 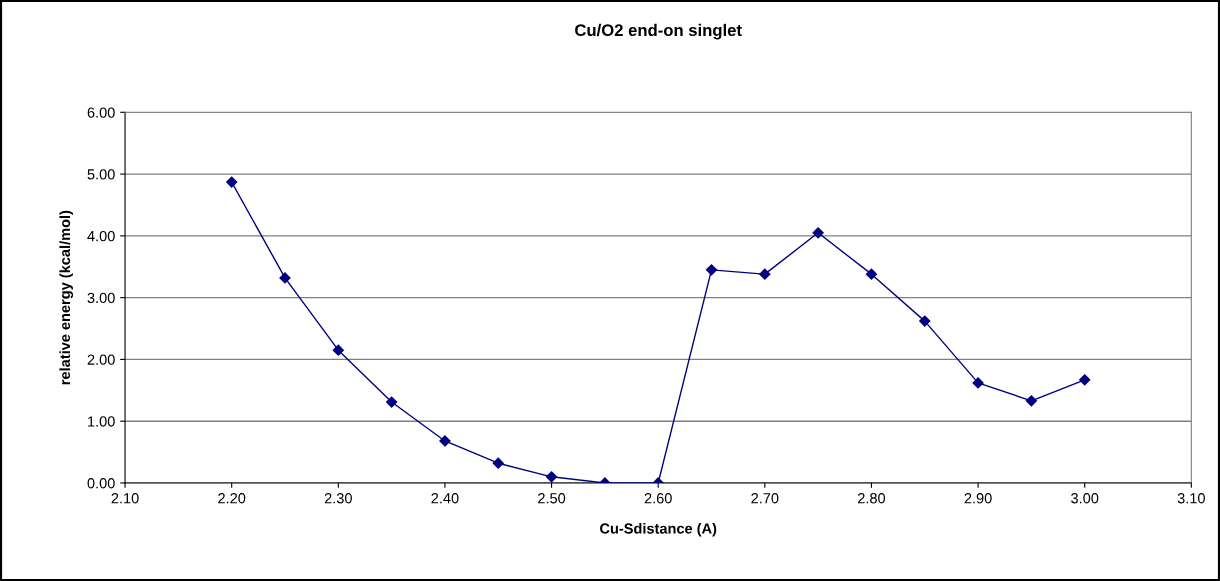 I want to click on x-tick-label: 2.30, so click(x=338, y=498).